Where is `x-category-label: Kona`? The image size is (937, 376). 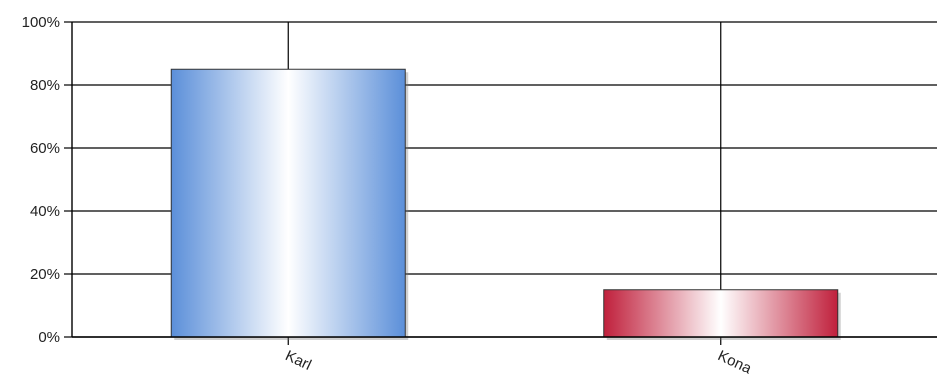
x-category-label: Kona is located at coordinates (735, 361).